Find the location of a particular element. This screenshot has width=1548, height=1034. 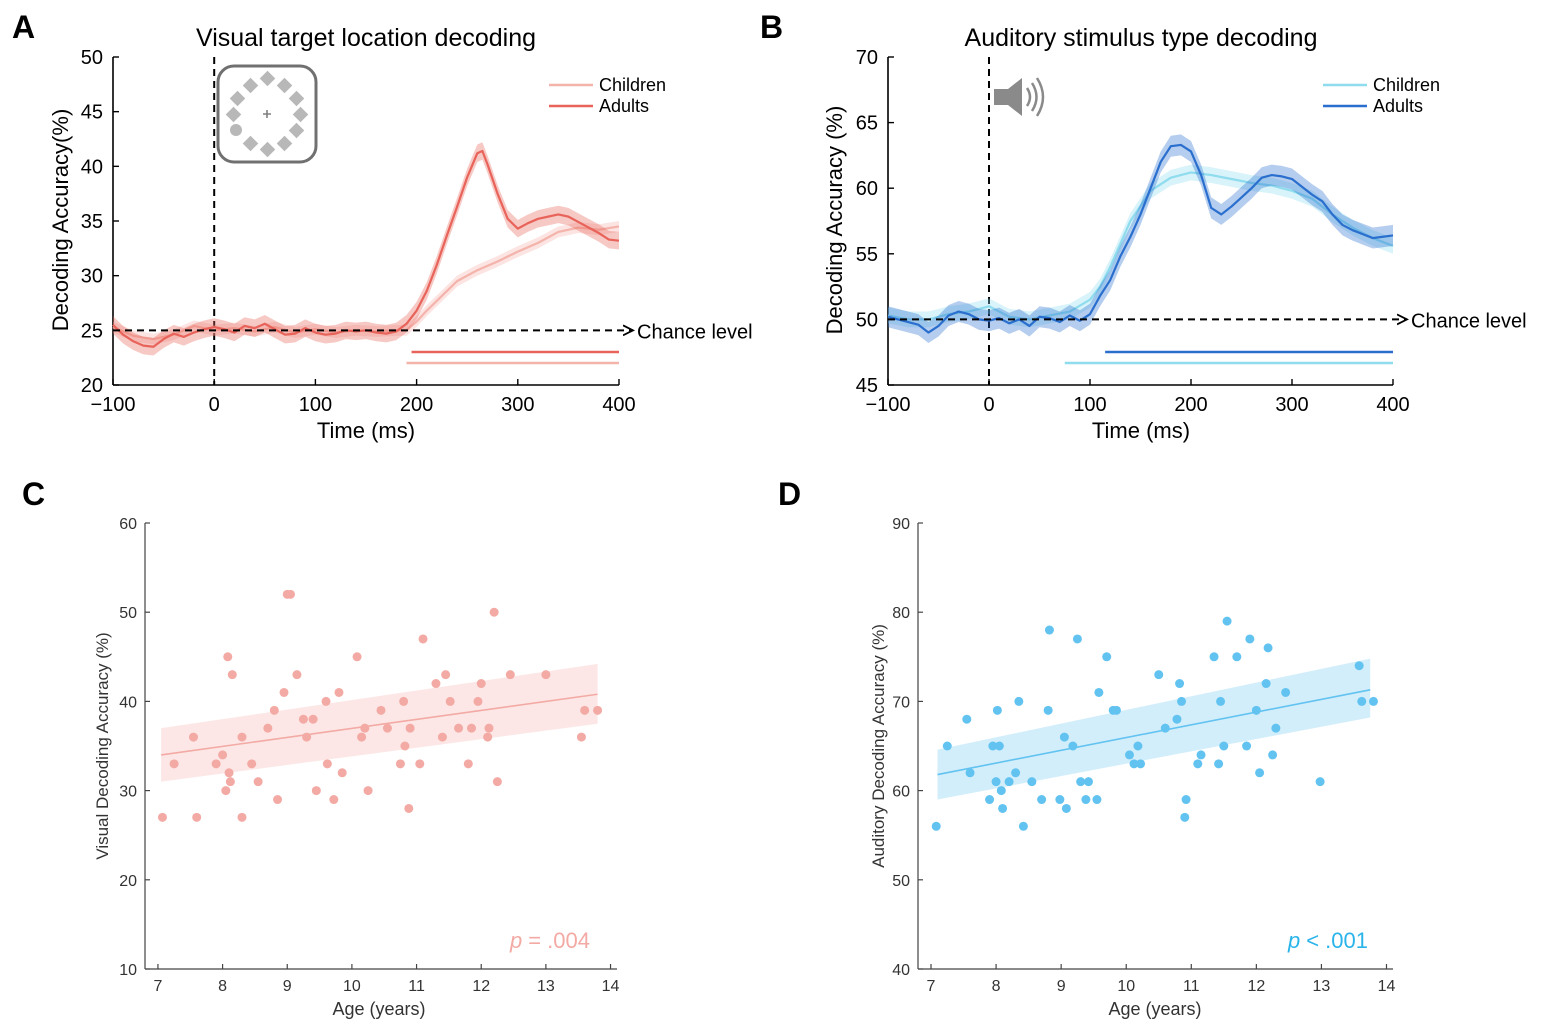

panel-d-x-tick-label: 7 is located at coordinates (931, 986).